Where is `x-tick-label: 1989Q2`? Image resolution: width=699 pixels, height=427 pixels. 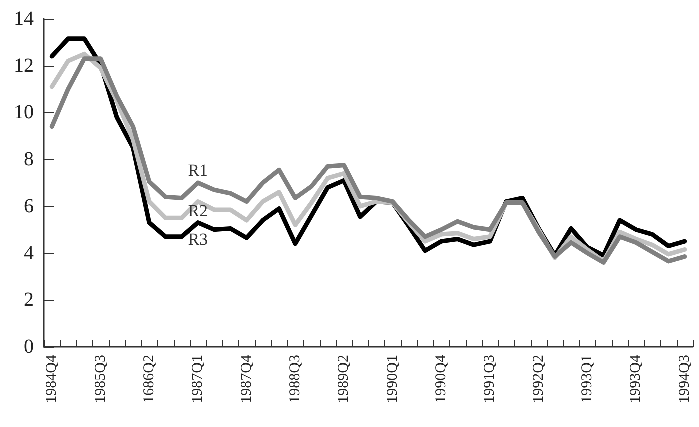 x-tick-label: 1989Q2 is located at coordinates (344, 379).